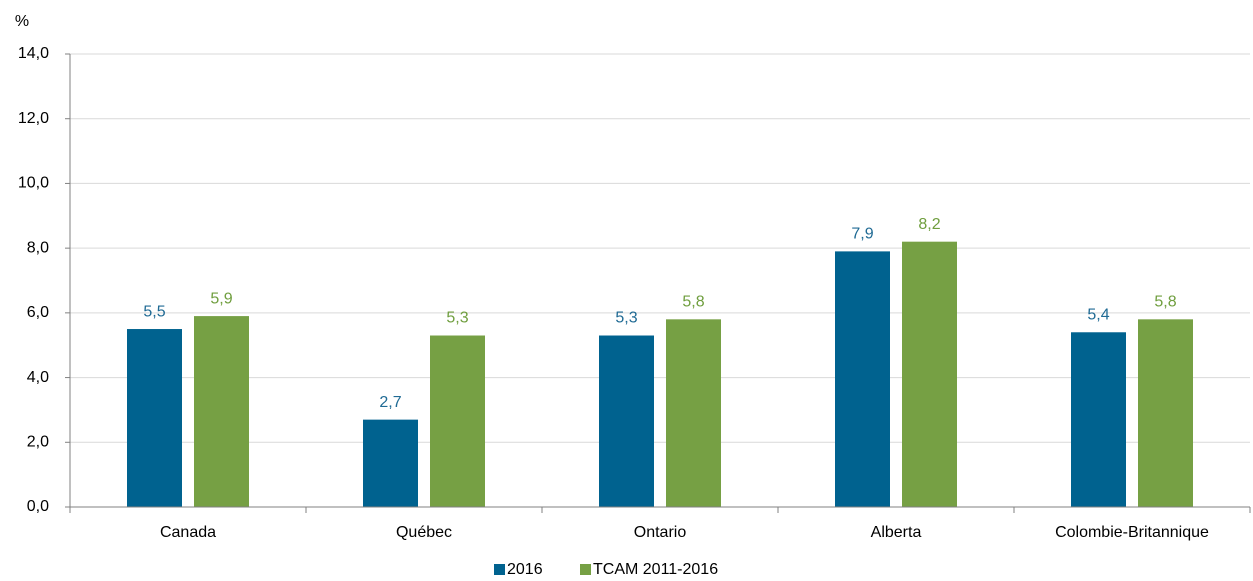 The width and height of the screenshot is (1253, 581). I want to click on value-label: 8,2, so click(929, 224).